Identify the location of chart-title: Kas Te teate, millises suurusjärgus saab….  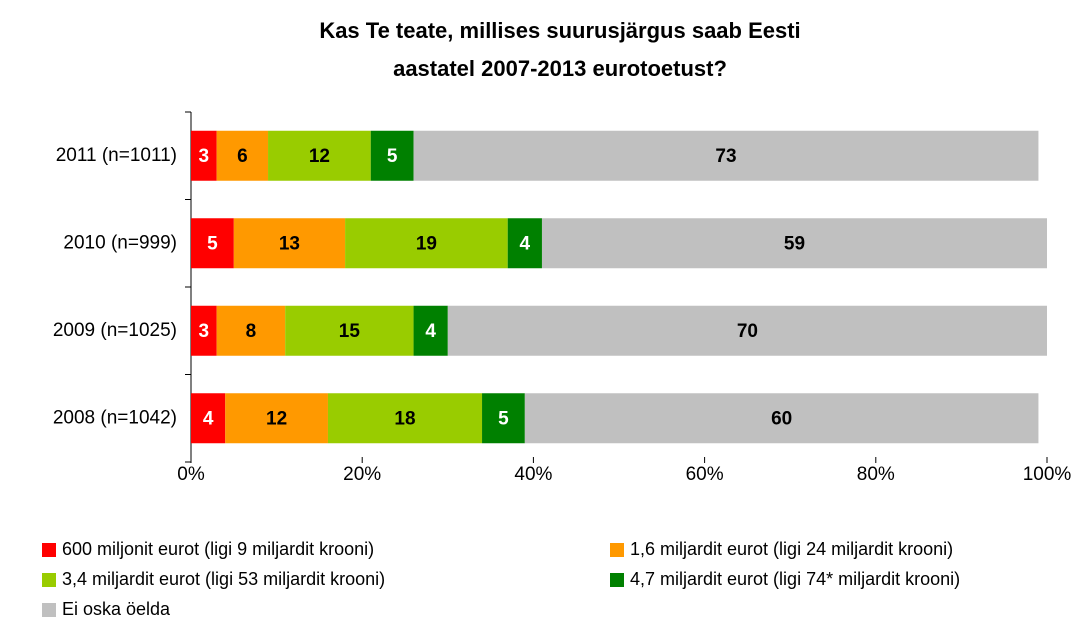
(559, 30).